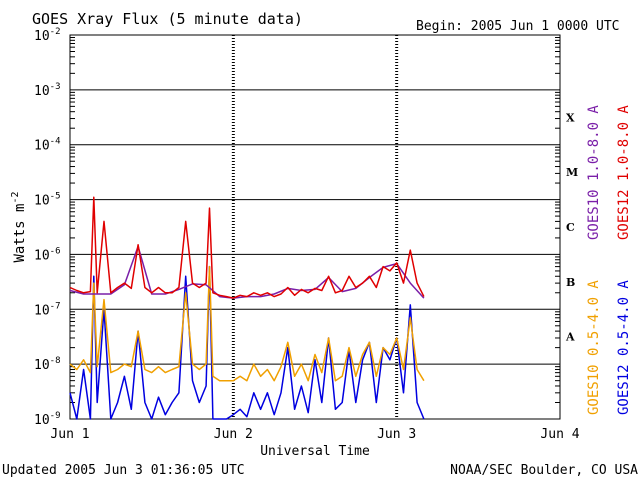 The height and width of the screenshot is (480, 640). I want to click on legend-item: GOES10 0.5-4.0 A, so click(594, 347).